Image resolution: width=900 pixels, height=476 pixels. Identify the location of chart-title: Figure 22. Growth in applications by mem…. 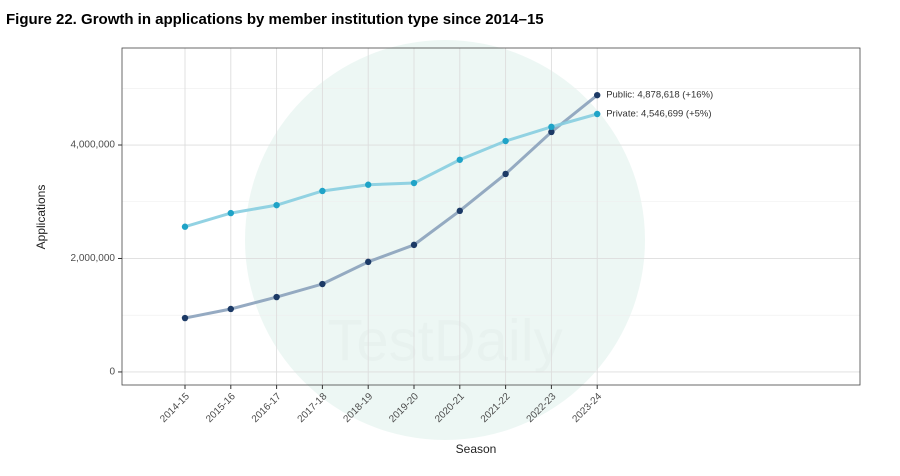
(275, 19).